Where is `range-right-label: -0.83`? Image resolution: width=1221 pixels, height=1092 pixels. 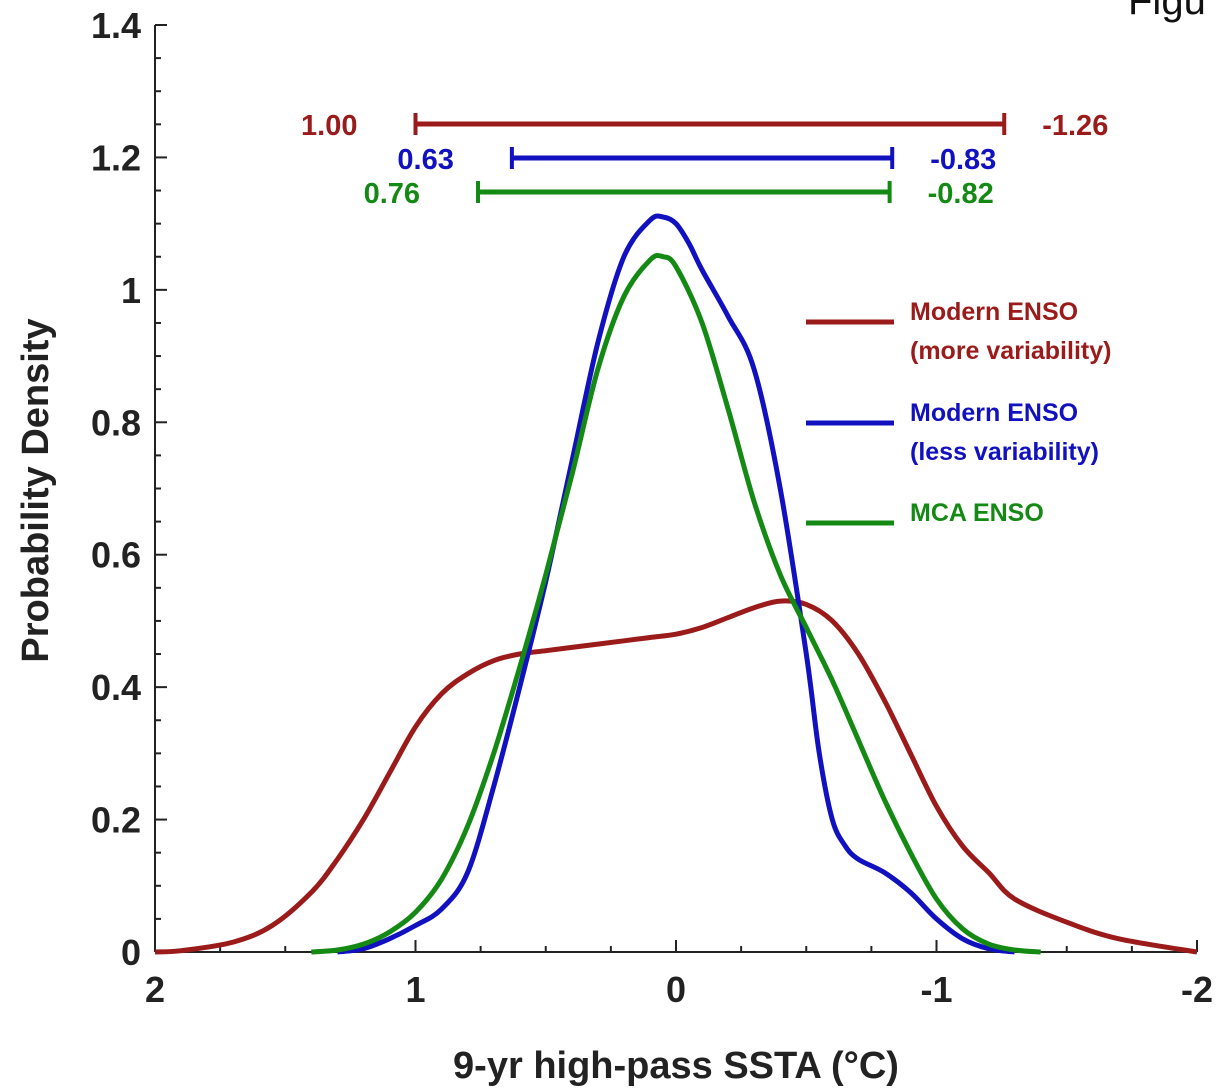 range-right-label: -0.83 is located at coordinates (963, 160).